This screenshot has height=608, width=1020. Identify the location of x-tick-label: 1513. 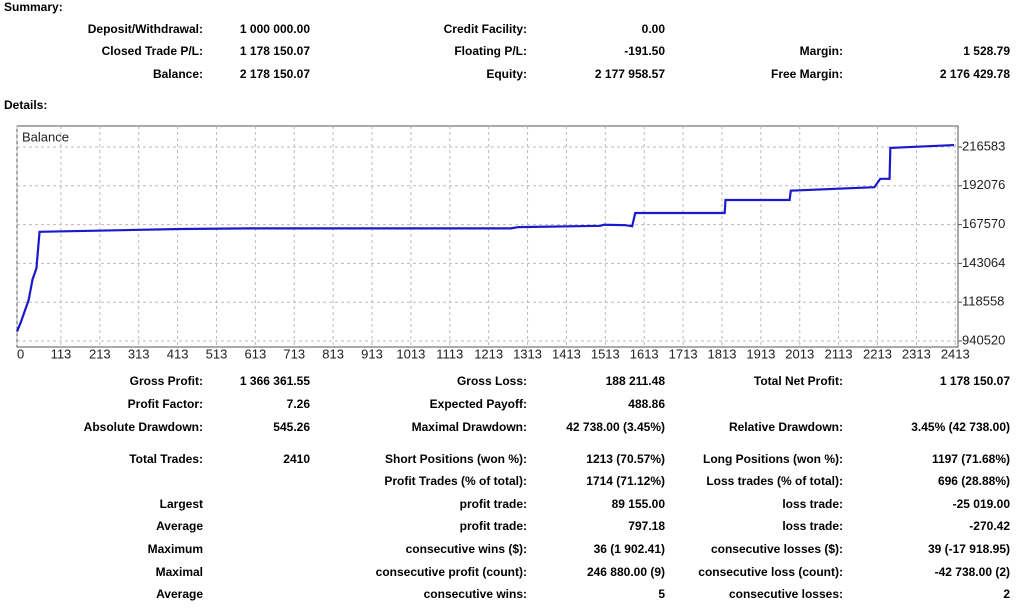
(605, 353).